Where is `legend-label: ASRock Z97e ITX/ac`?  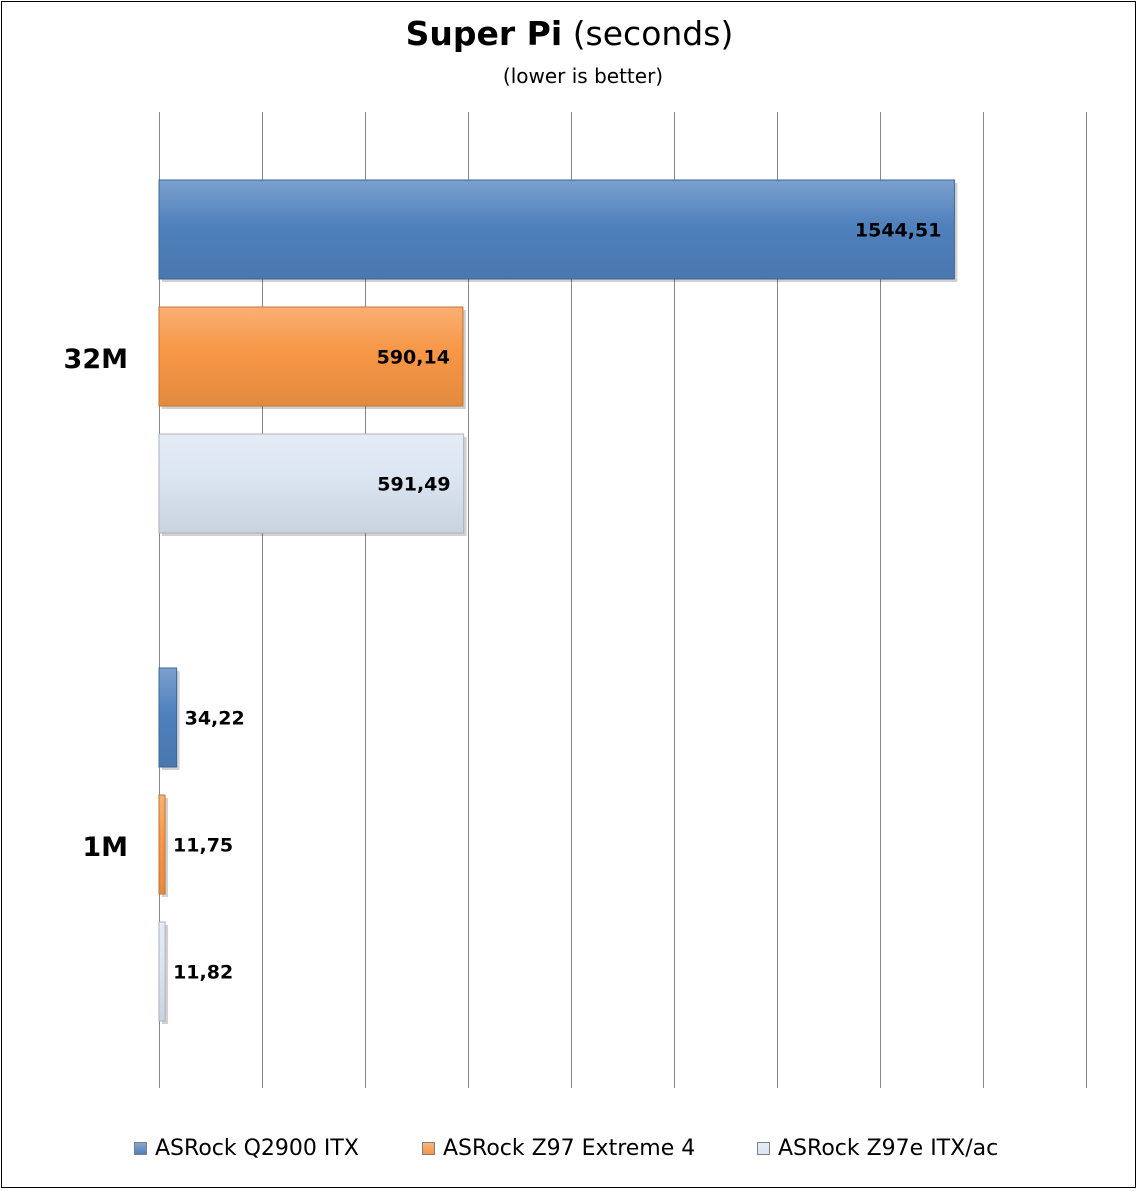
legend-label: ASRock Z97e ITX/ac is located at coordinates (888, 1148).